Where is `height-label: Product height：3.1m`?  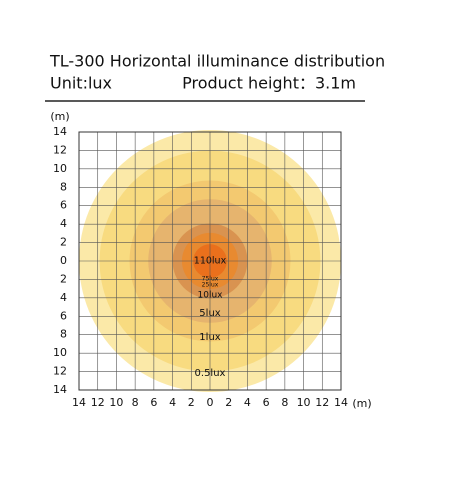 height-label: Product height：3.1m is located at coordinates (269, 83).